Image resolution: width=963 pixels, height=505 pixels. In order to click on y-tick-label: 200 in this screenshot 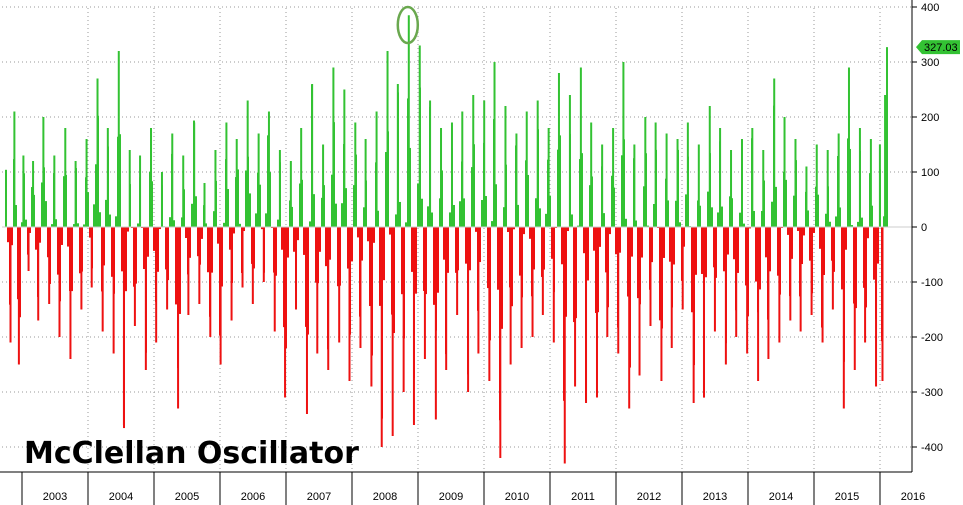, I will do `click(930, 118)`.